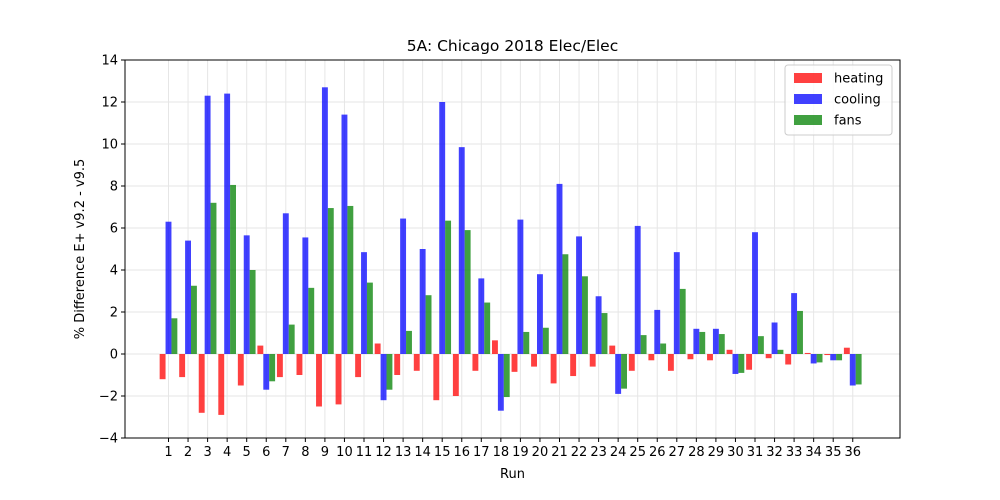 This screenshot has width=1000, height=500. What do you see at coordinates (461, 452) in the screenshot?
I see `x-tick-label: 16` at bounding box center [461, 452].